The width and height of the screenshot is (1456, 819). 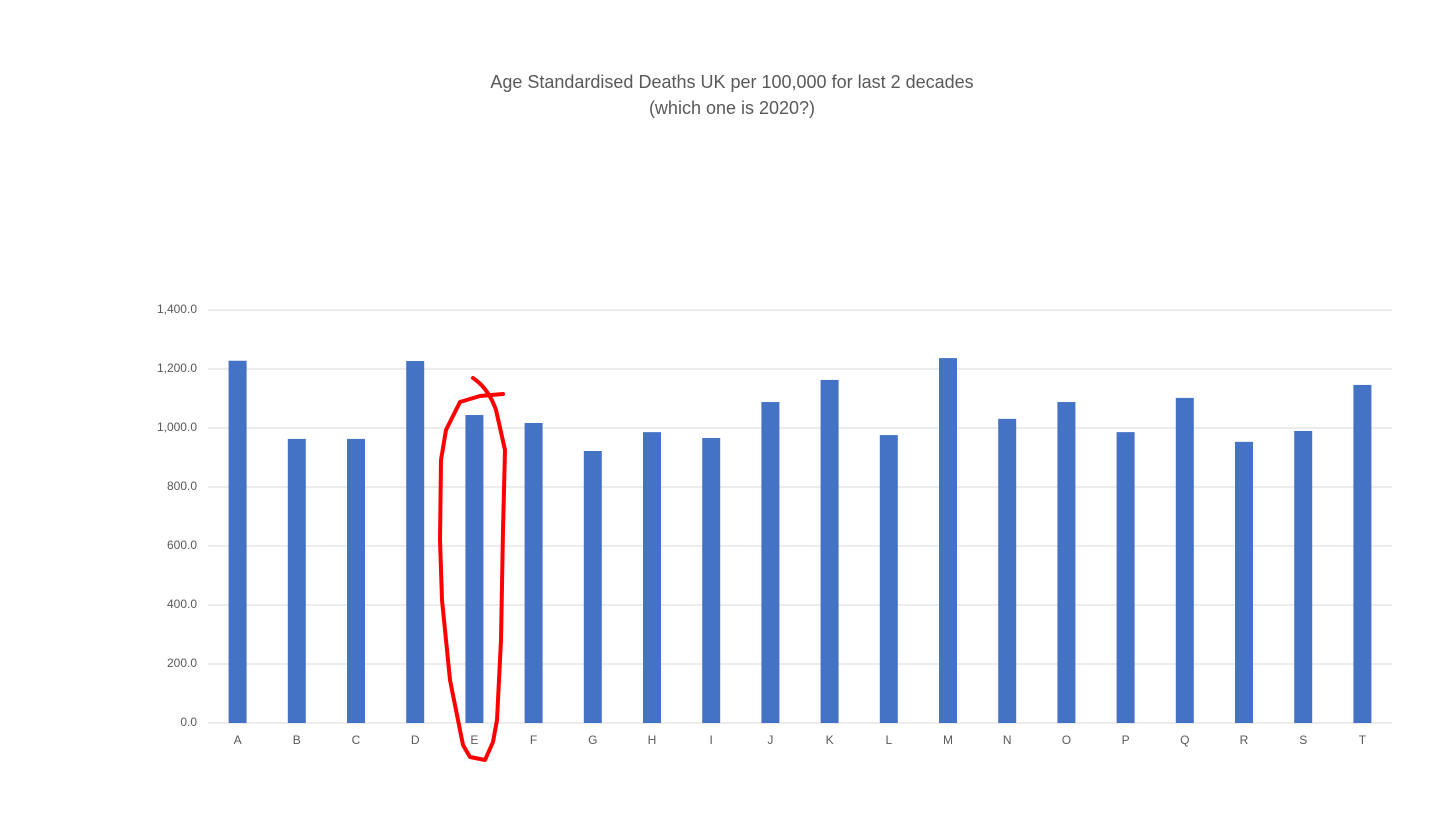 I want to click on y-tick-label: 400.0, so click(x=182, y=604).